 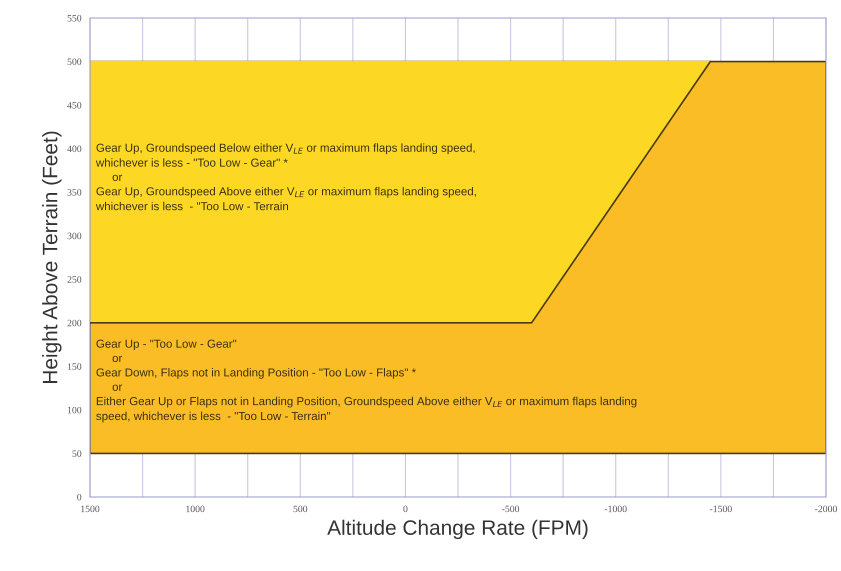 I want to click on x-tick-label: 1000, so click(x=195, y=509).